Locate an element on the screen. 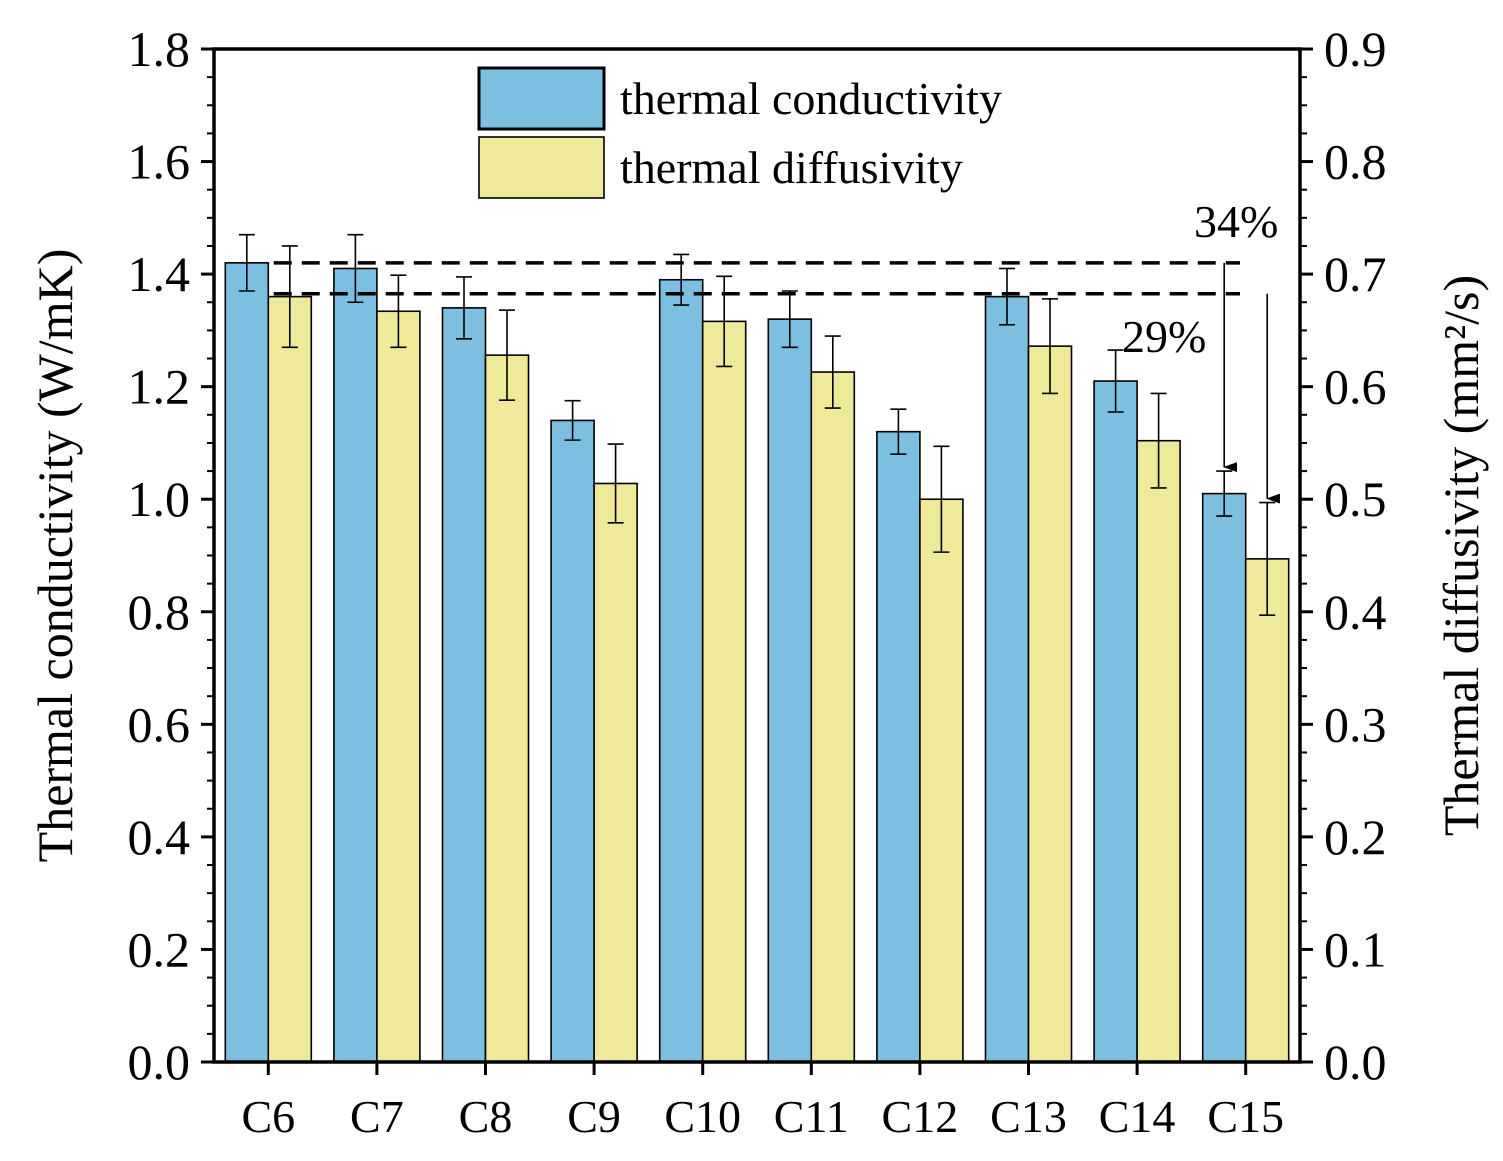 This screenshot has width=1503, height=1161. legend-swatch-thermal-diffusivity is located at coordinates (541, 167).